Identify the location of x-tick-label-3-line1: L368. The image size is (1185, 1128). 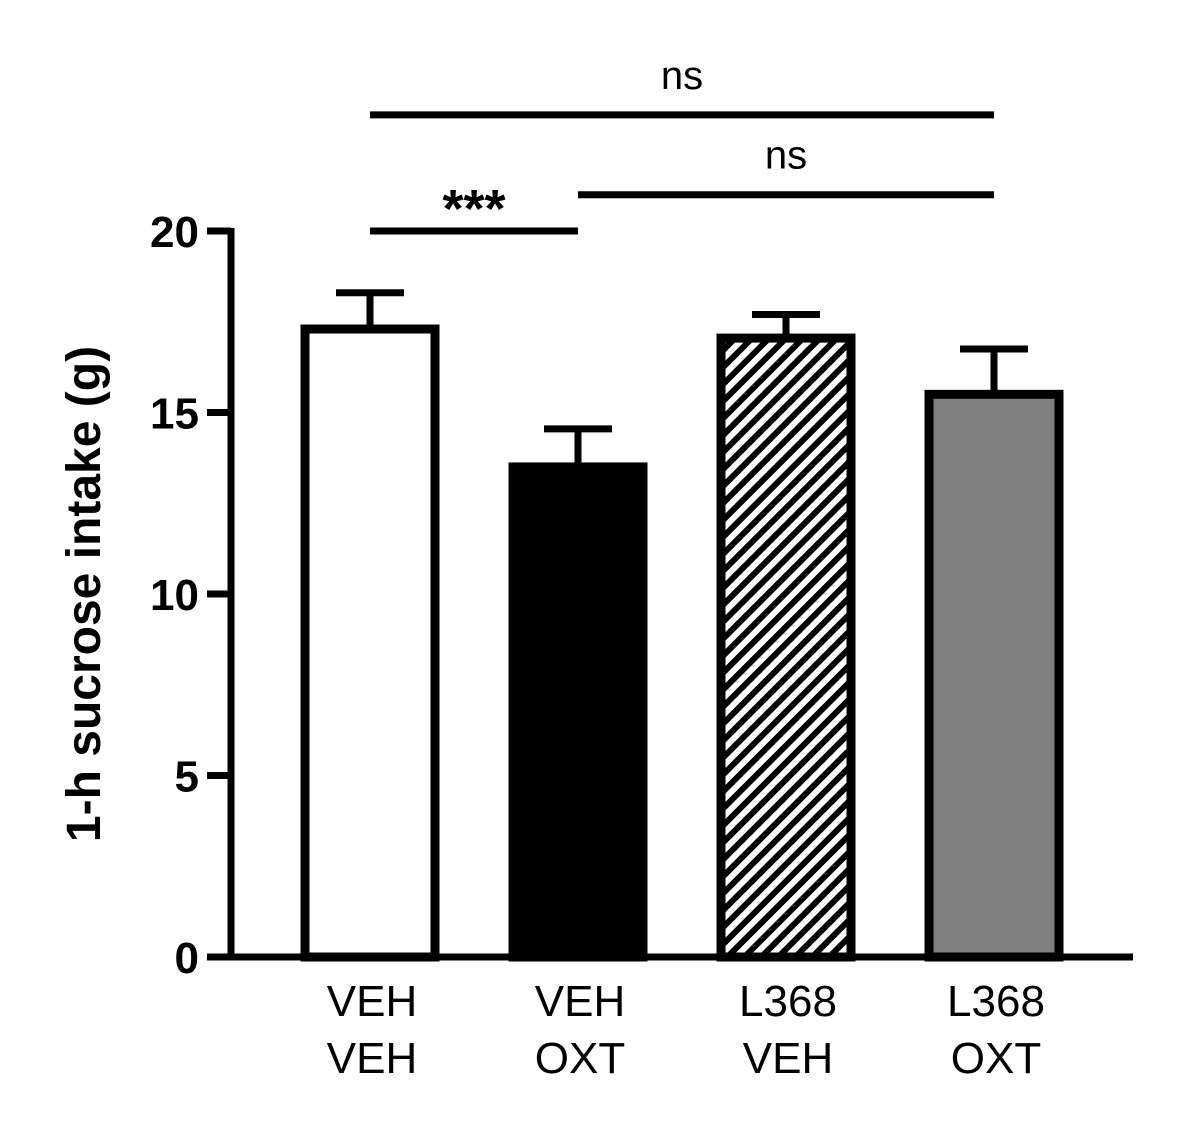
(996, 1001).